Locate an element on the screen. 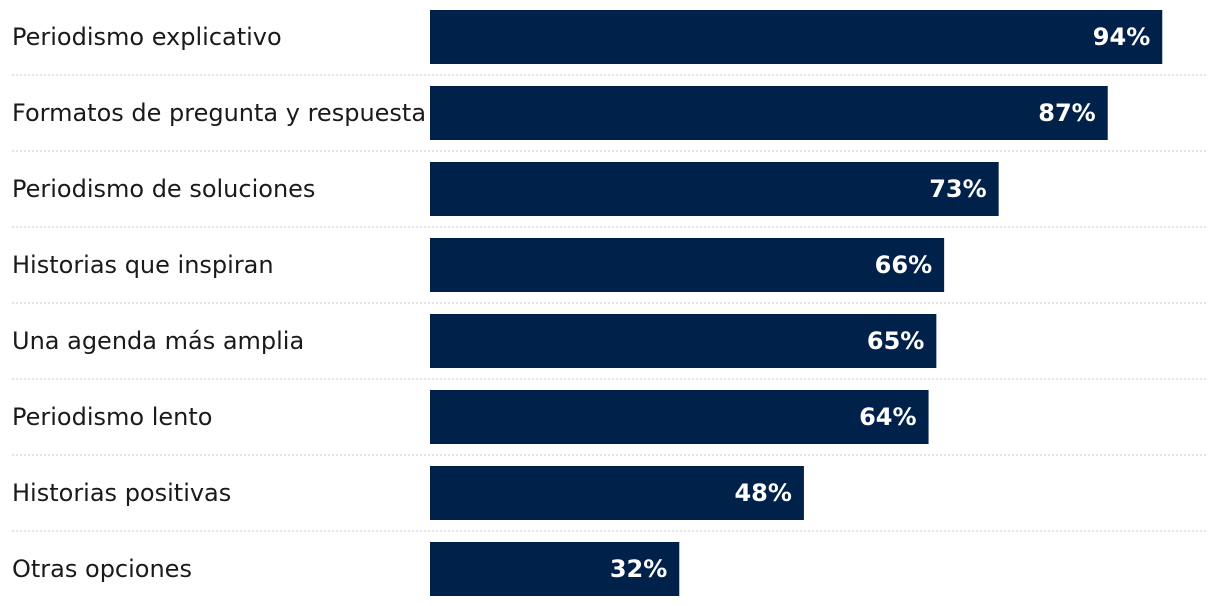 The width and height of the screenshot is (1220, 606). category-label: Periodismo lento is located at coordinates (112, 417).